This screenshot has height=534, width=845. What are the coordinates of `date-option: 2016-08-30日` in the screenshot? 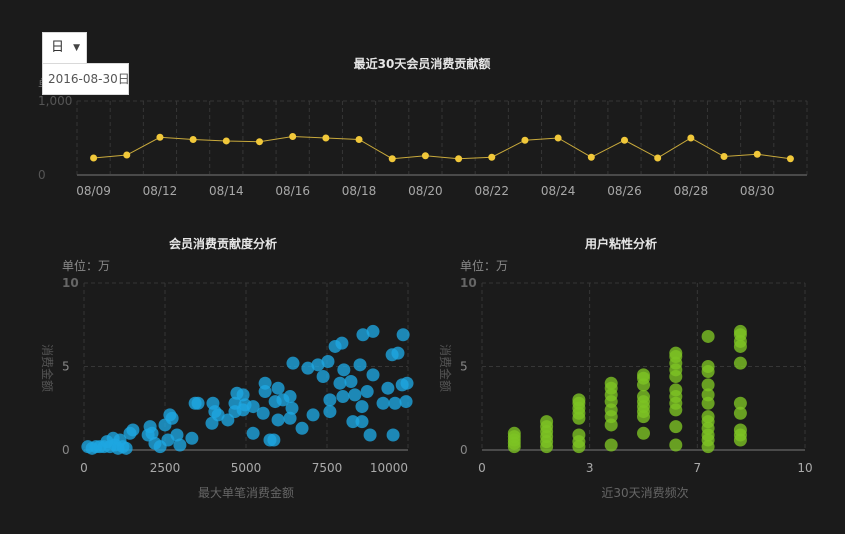 It's located at (86, 79).